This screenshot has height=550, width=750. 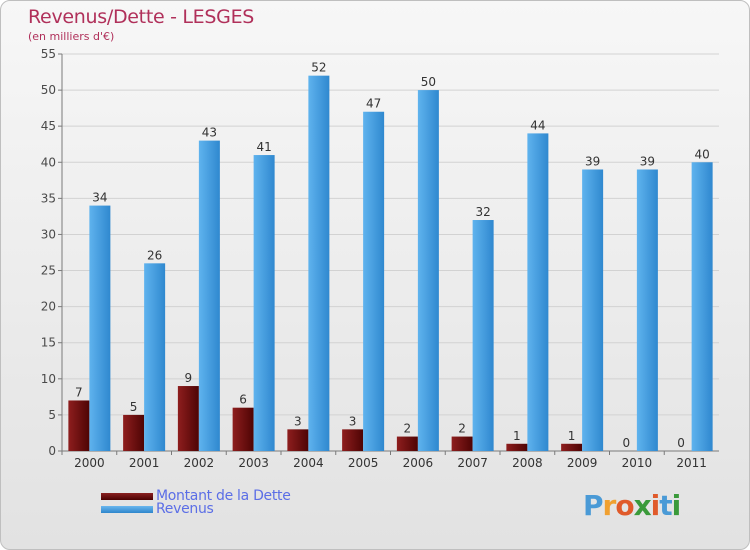 I want to click on x-tick-label: 2006, so click(x=418, y=463).